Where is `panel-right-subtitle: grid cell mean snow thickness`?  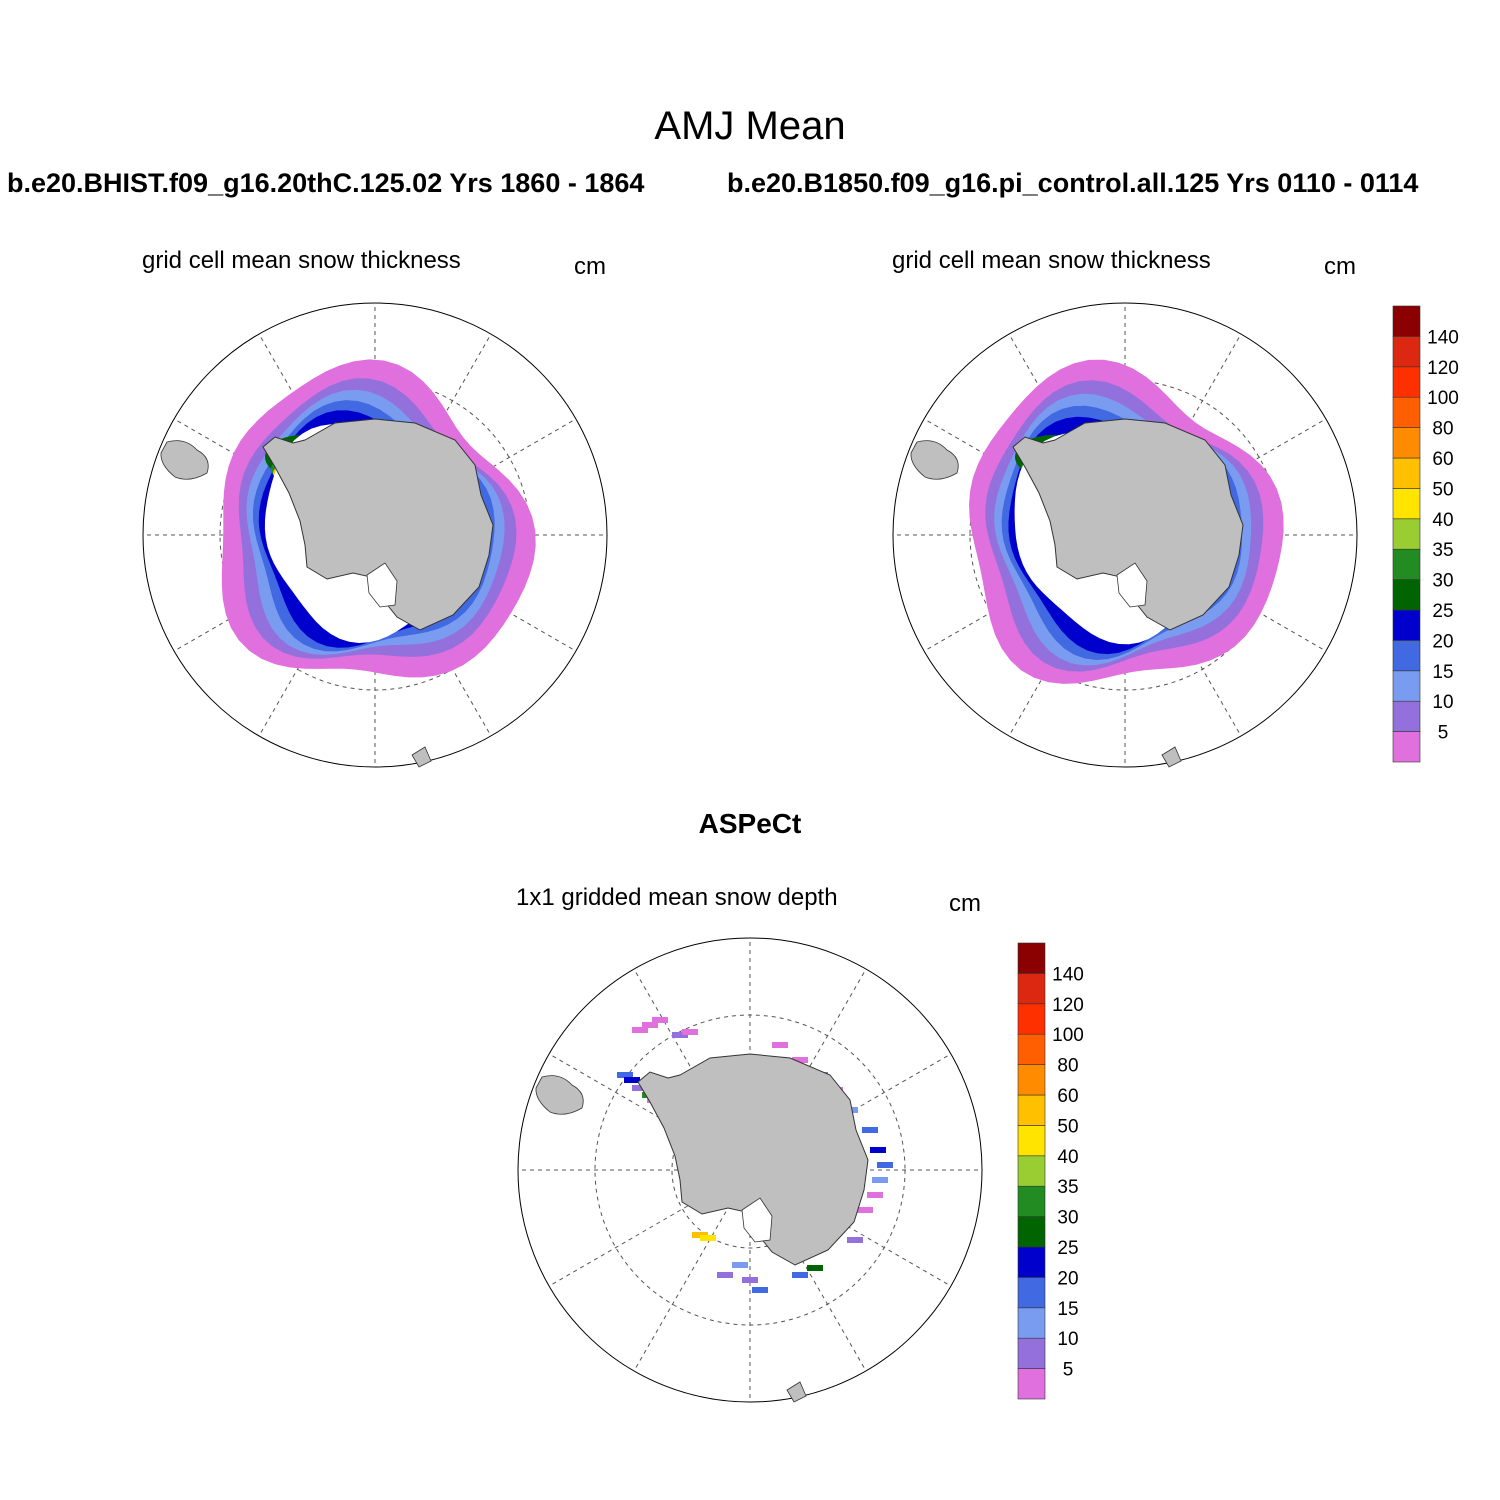 panel-right-subtitle: grid cell mean snow thickness is located at coordinates (1051, 260).